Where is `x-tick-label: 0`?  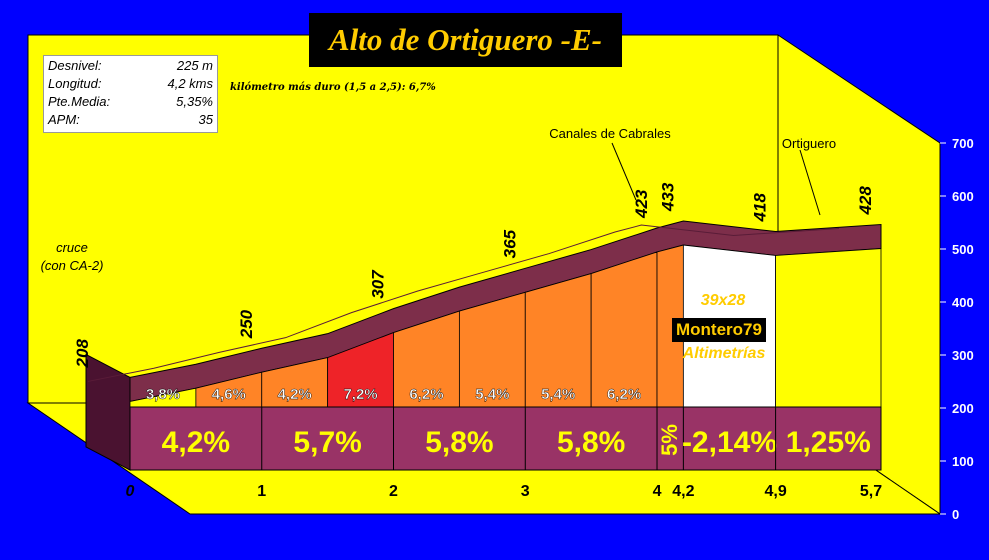
x-tick-label: 0 is located at coordinates (130, 491).